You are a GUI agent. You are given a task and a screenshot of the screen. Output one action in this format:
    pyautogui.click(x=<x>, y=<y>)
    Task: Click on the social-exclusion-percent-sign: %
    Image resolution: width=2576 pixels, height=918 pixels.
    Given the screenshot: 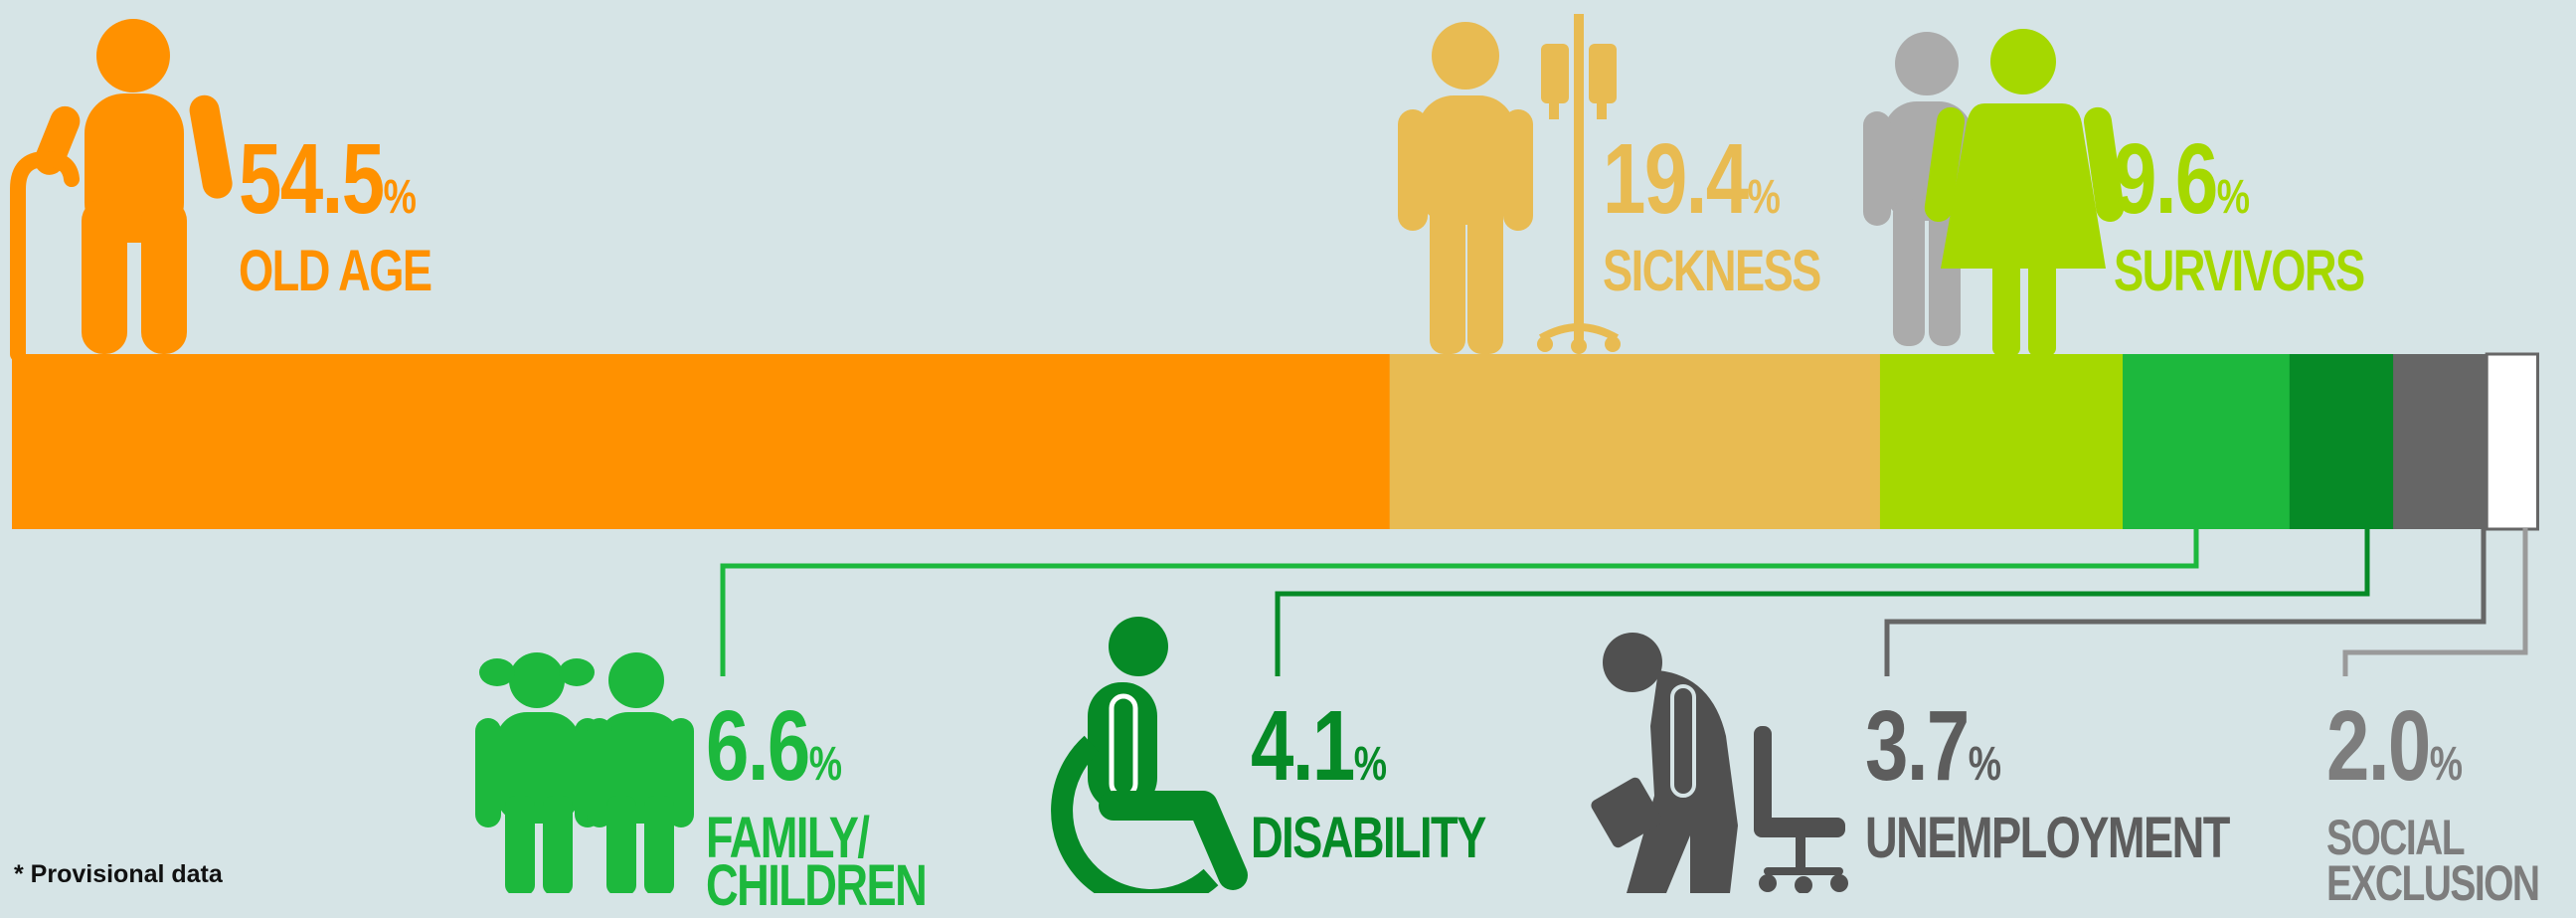 What is the action you would take?
    pyautogui.click(x=2446, y=764)
    